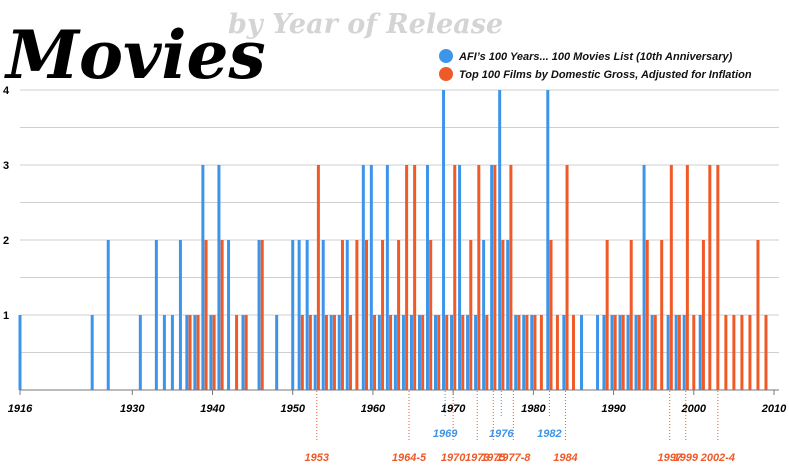  I want to click on annotation-label: 2002-4, so click(717, 458).